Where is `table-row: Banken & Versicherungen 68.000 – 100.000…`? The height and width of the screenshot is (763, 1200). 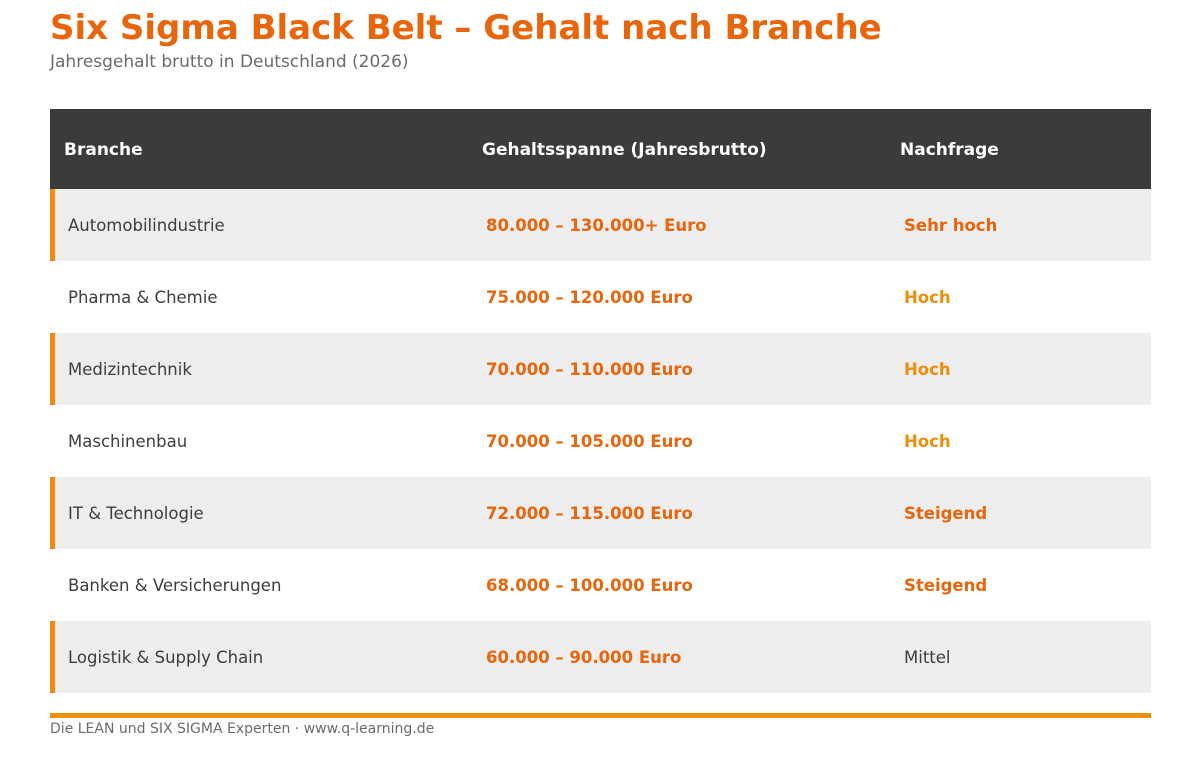 table-row: Banken & Versicherungen 68.000 – 100.000… is located at coordinates (600, 585).